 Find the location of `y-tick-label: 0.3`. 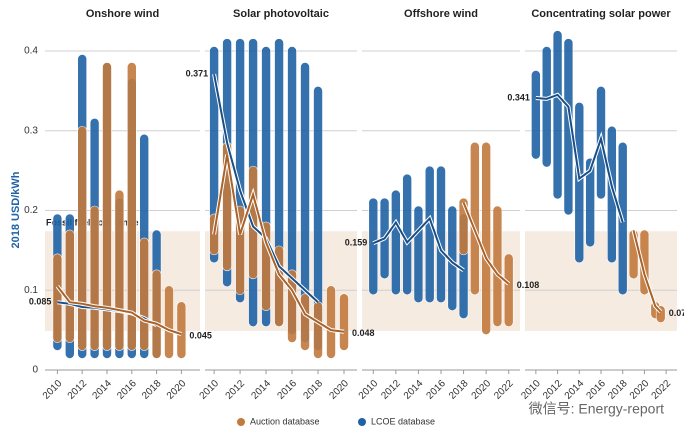

y-tick-label: 0.3 is located at coordinates (31, 130).